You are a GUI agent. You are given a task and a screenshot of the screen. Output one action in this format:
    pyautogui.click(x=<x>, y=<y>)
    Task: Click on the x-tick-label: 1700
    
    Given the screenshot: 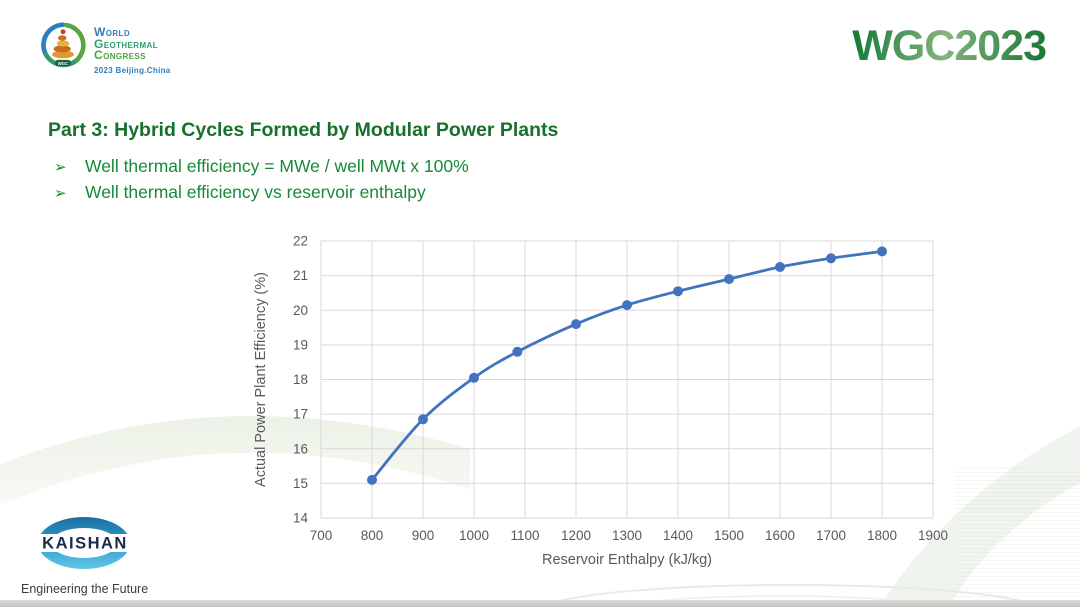 What is the action you would take?
    pyautogui.click(x=831, y=535)
    